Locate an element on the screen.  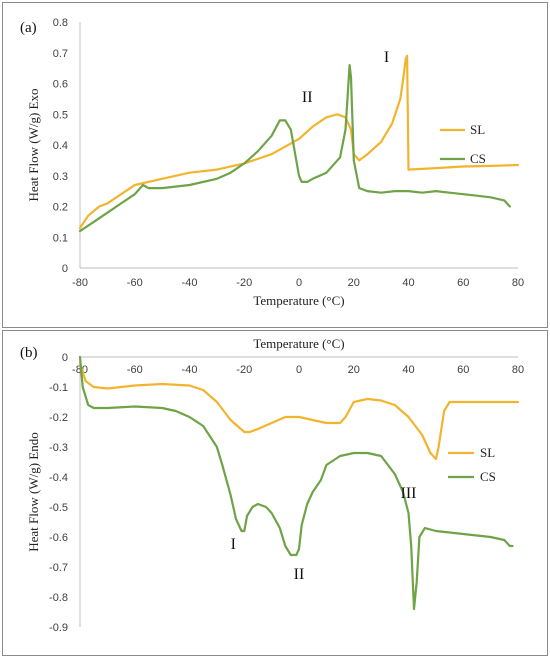
panel-b-legend-label-sl: SL is located at coordinates (487, 452).